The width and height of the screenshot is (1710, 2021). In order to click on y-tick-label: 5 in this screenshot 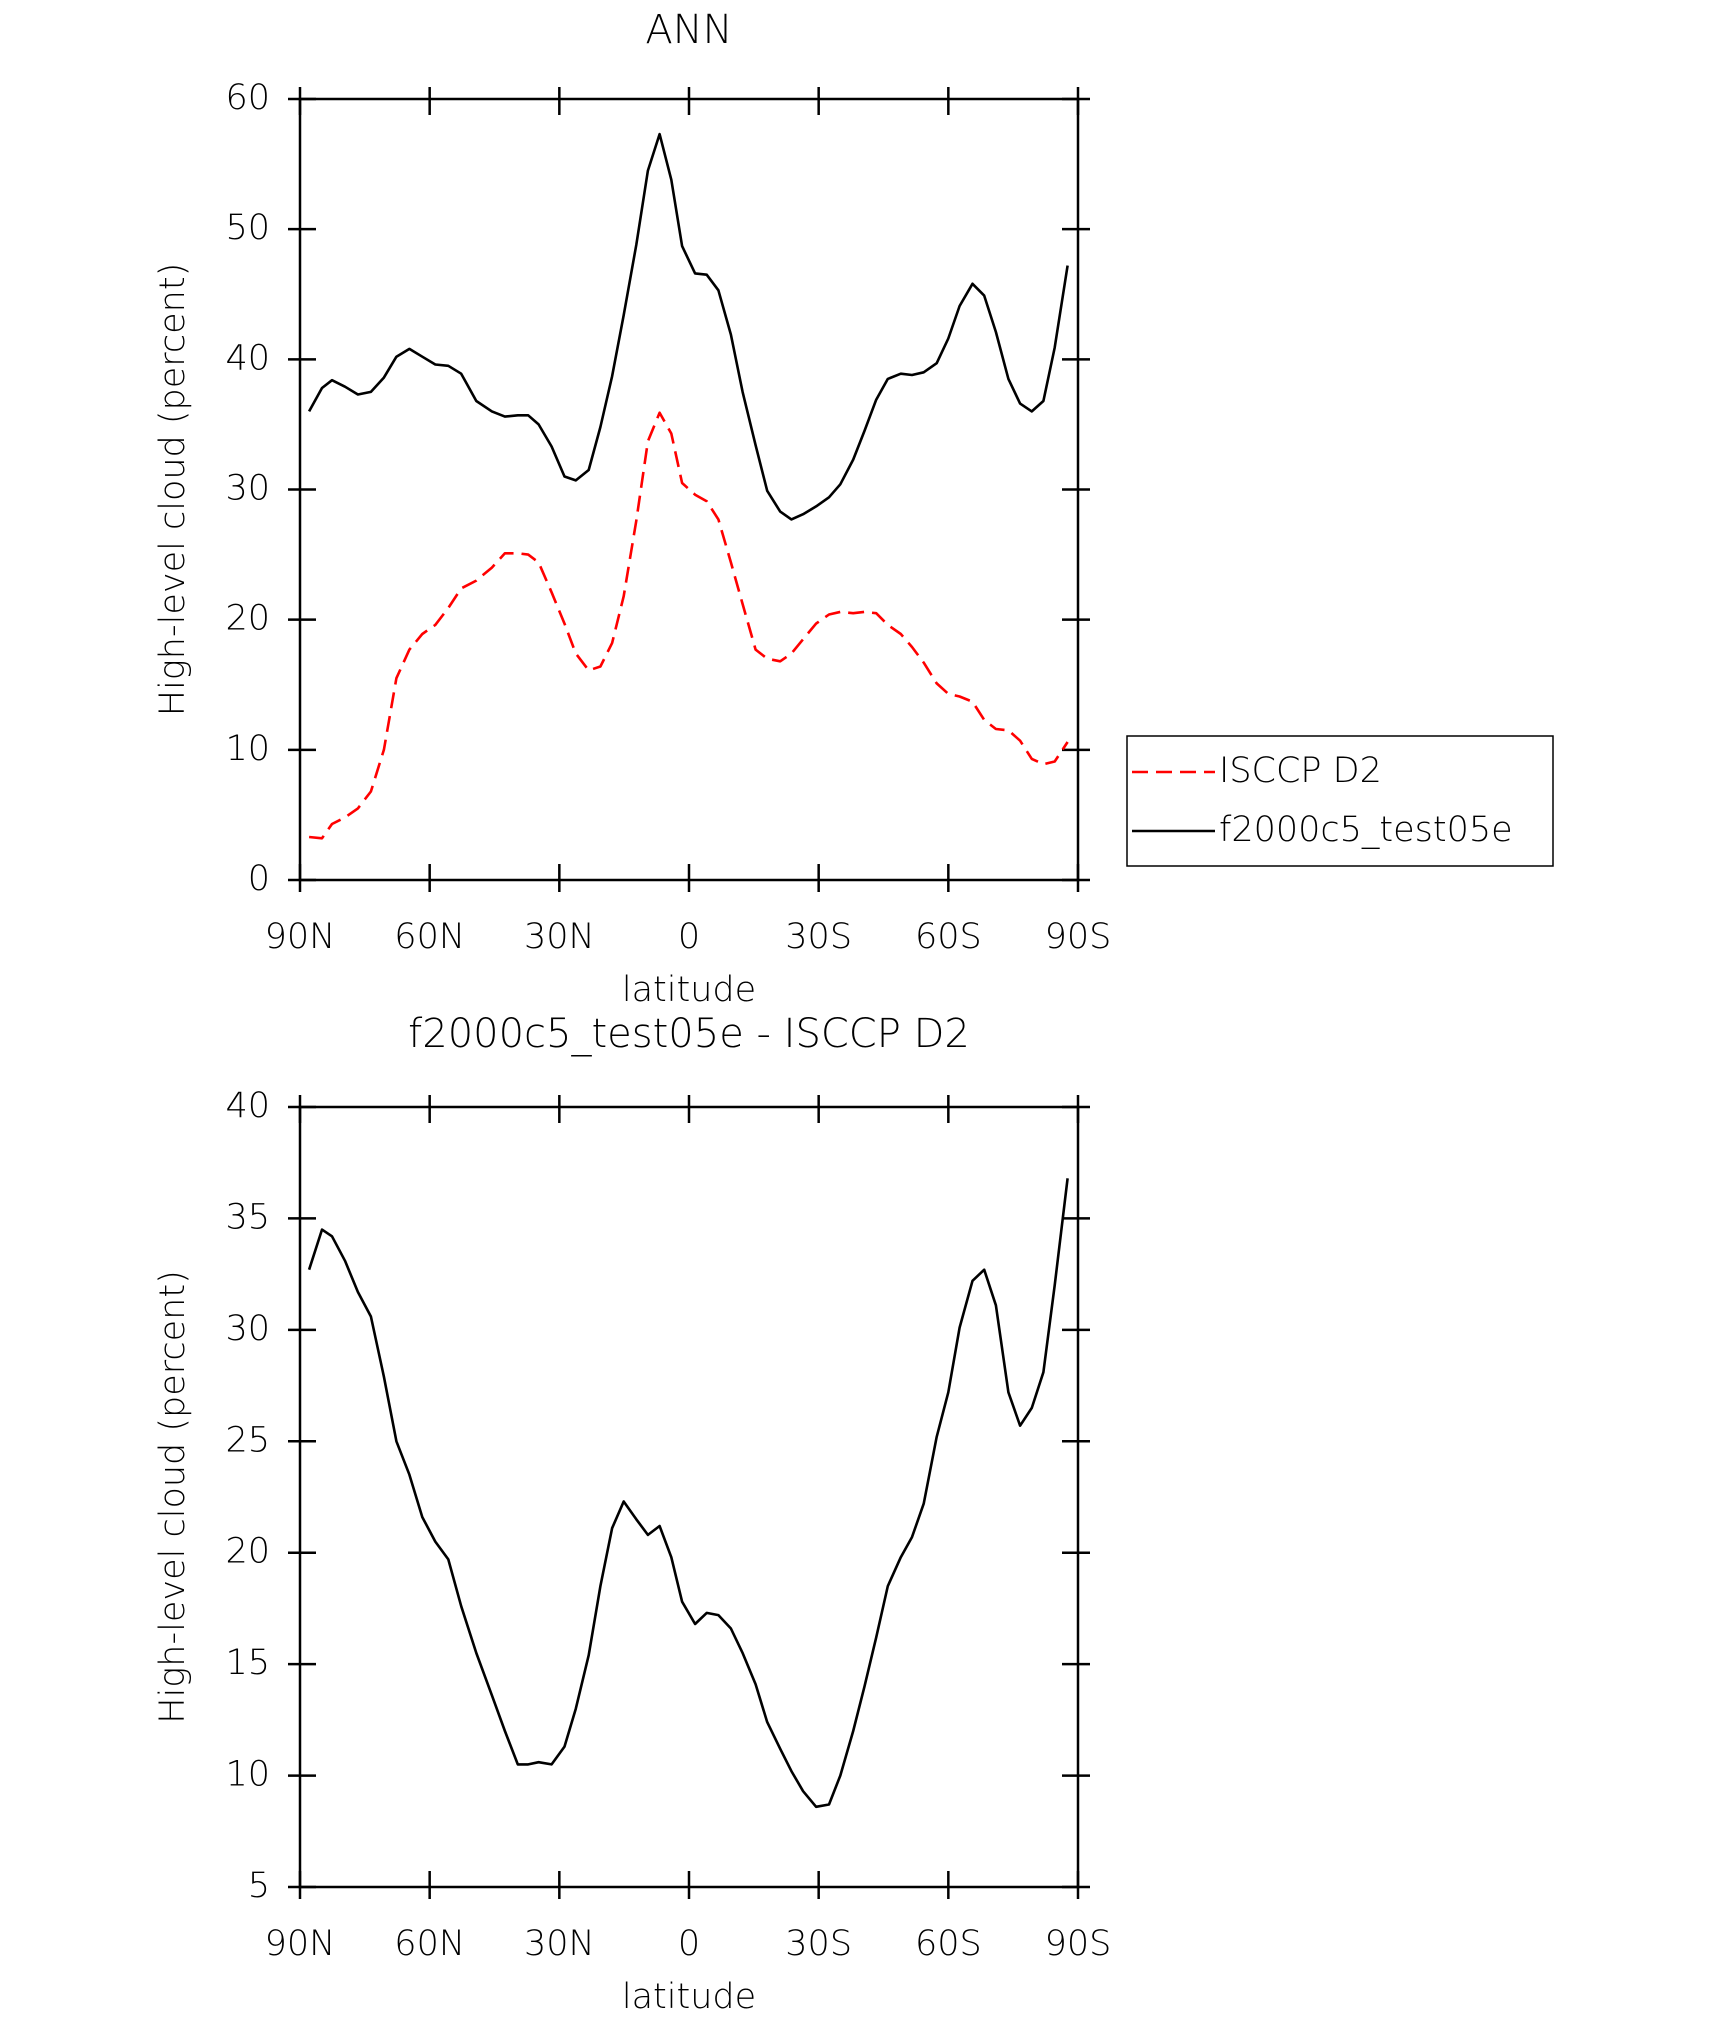, I will do `click(259, 1886)`.